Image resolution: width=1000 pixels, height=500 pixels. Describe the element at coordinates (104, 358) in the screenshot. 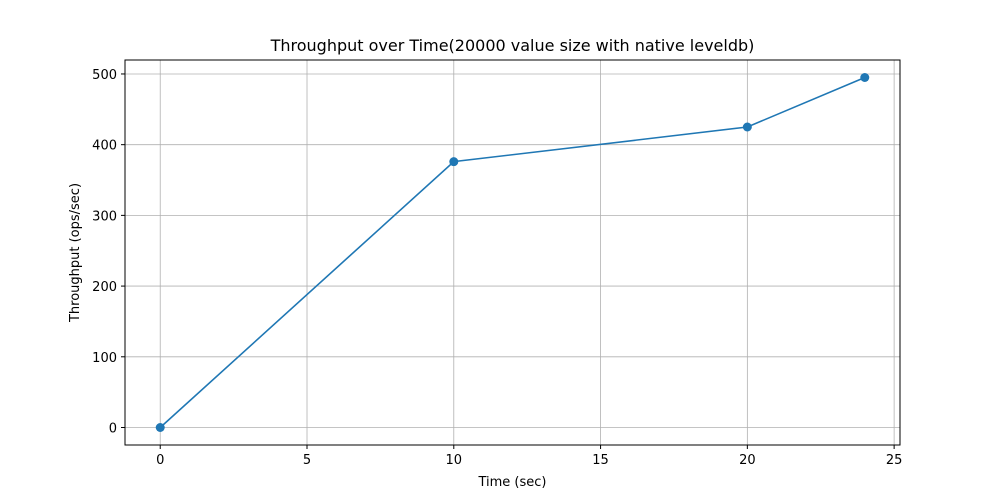

I see `y-tick-label: 100` at that location.